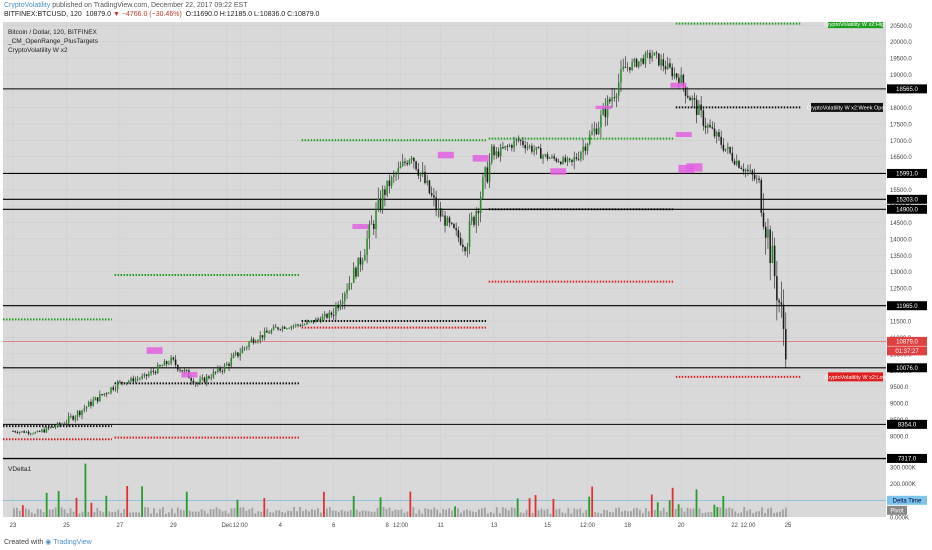 This screenshot has height=550, width=932. Describe the element at coordinates (907, 211) in the screenshot. I see `price-level-label: 14900.0` at that location.